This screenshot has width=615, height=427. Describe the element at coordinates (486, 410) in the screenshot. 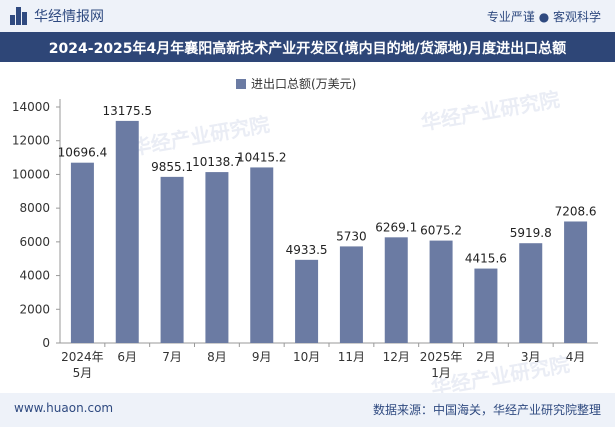

I see `footer-source: 数据来源：中国海关，华经产业研究院整理` at that location.